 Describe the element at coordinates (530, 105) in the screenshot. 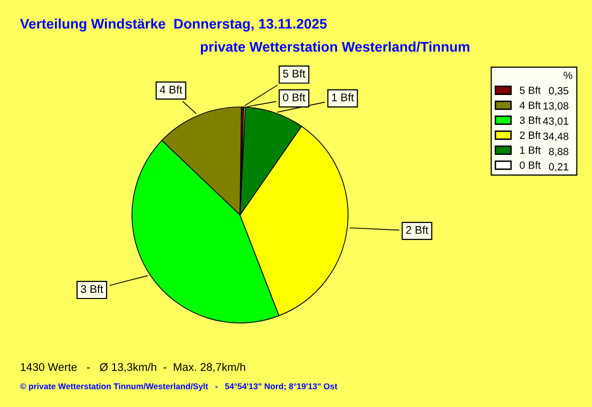

I see `legend-label: 4 Bft` at that location.